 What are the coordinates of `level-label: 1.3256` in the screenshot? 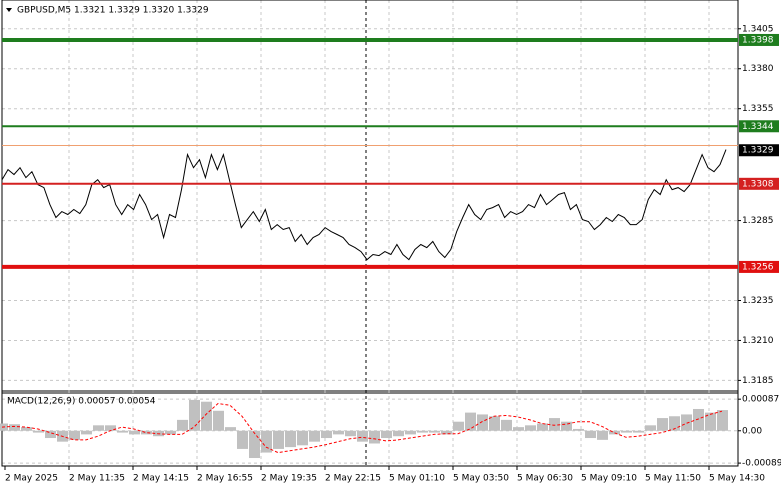 It's located at (758, 267).